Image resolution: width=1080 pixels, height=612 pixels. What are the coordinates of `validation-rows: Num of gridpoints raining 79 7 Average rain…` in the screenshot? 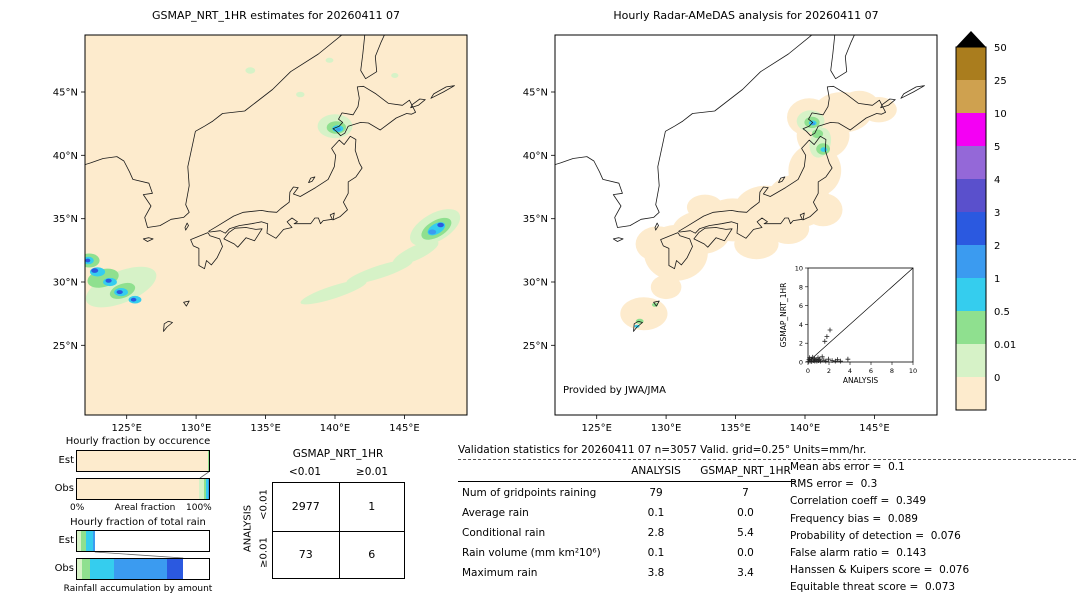 It's located at (628, 534).